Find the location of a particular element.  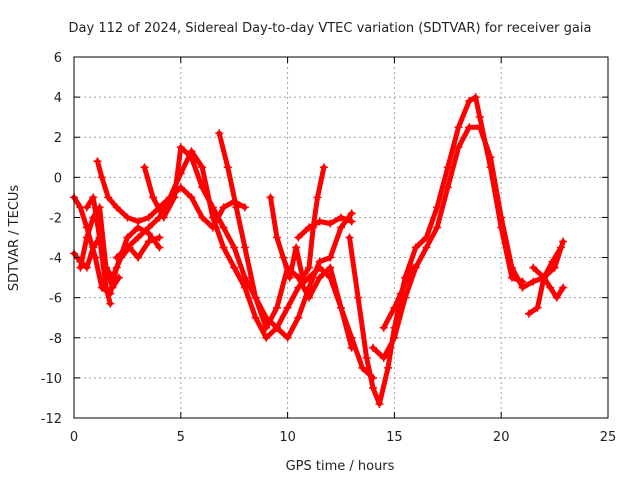

x-tick-label: 25 is located at coordinates (608, 437).